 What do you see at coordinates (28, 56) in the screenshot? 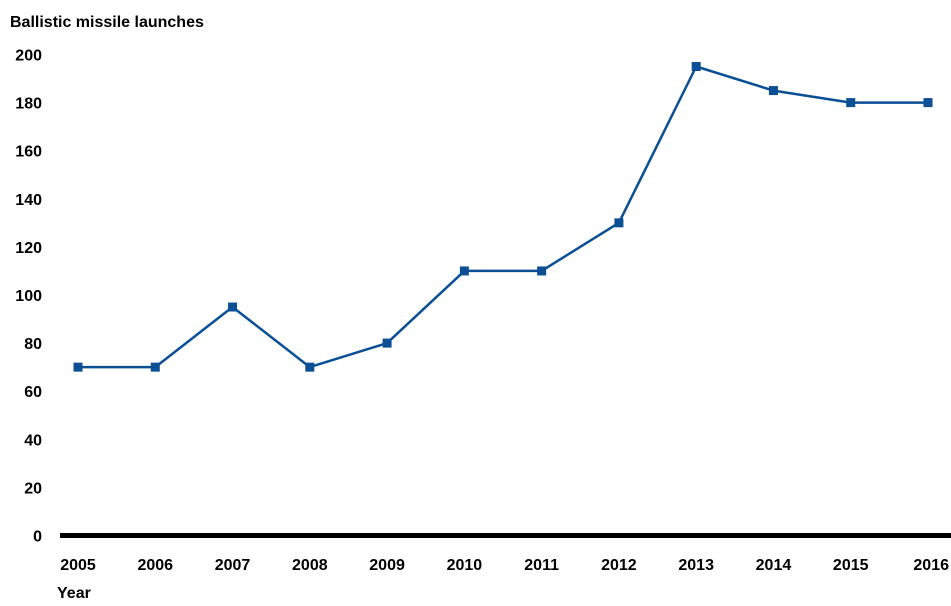
I see `y-tick-label: 200` at bounding box center [28, 56].